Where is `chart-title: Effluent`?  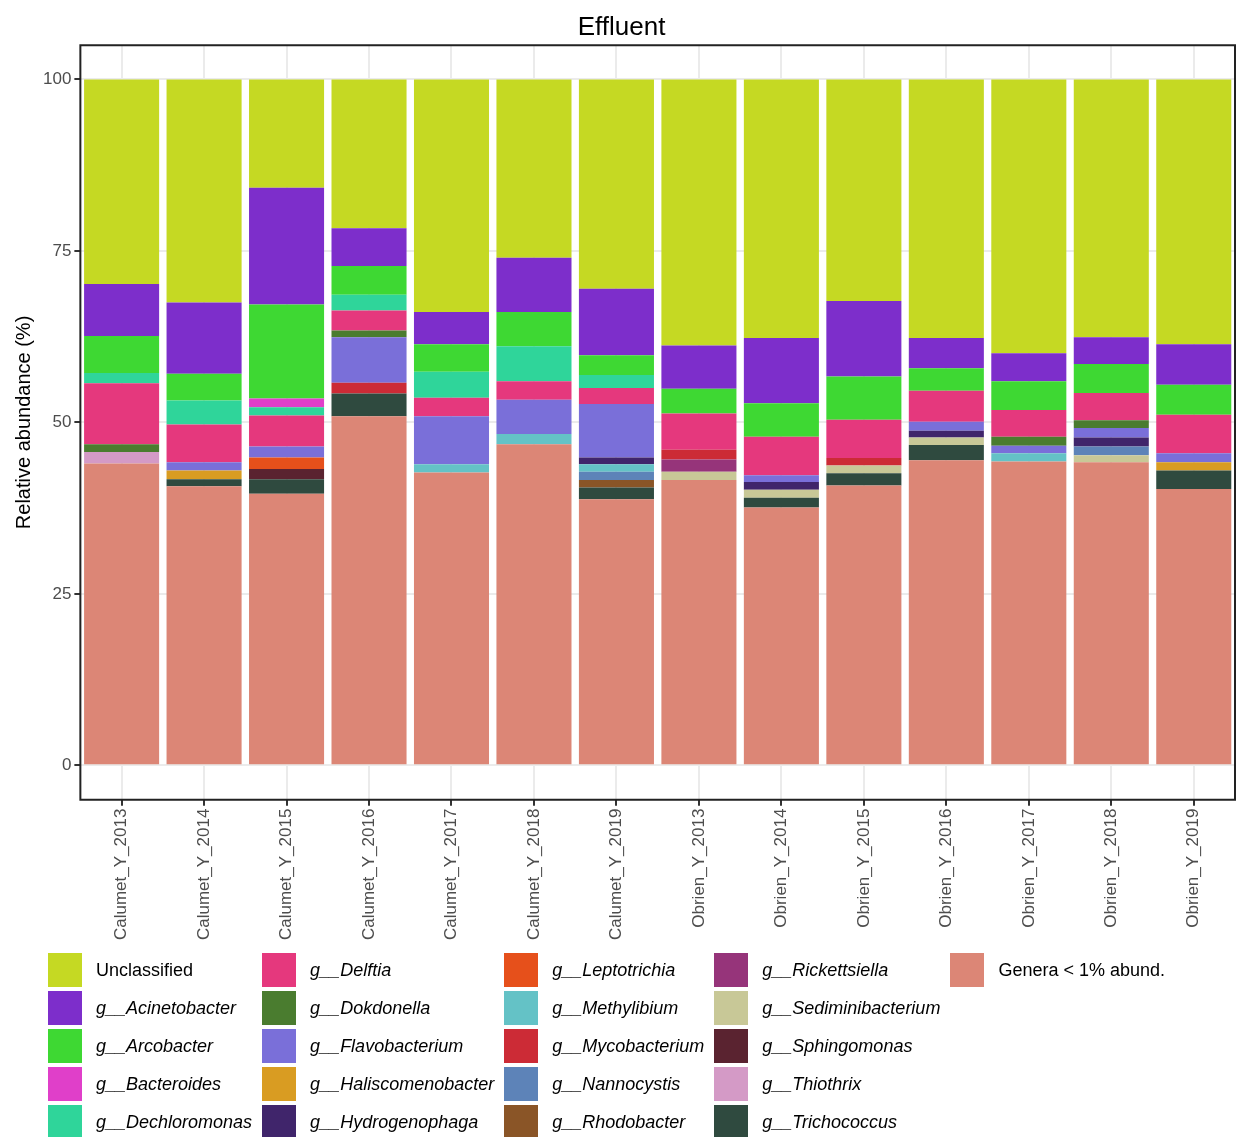 chart-title: Effluent is located at coordinates (622, 25).